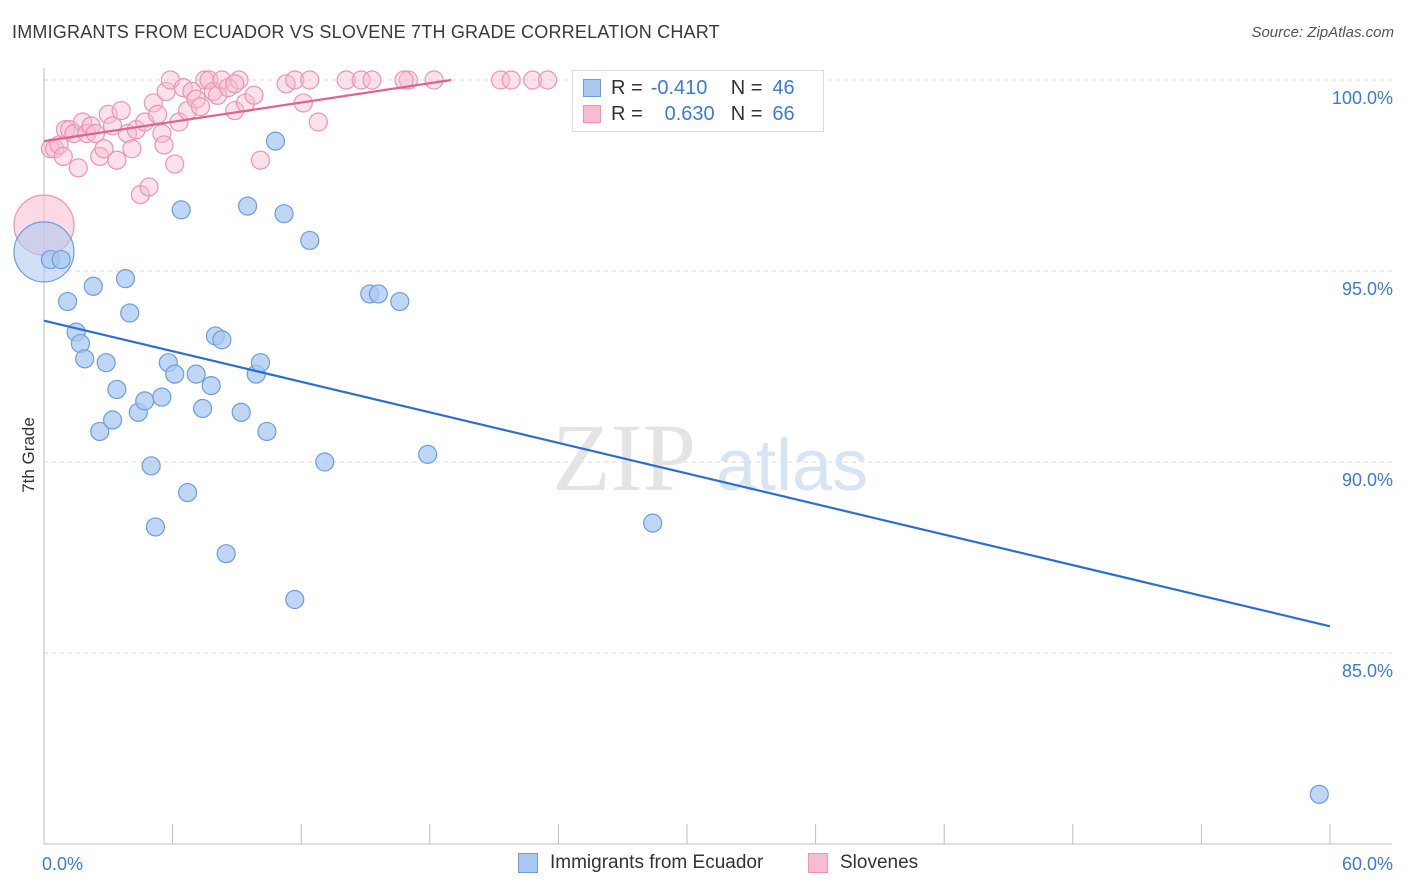 The width and height of the screenshot is (1406, 892). I want to click on legend-row-ecuador: R = -0.410 N = 46, so click(689, 88).